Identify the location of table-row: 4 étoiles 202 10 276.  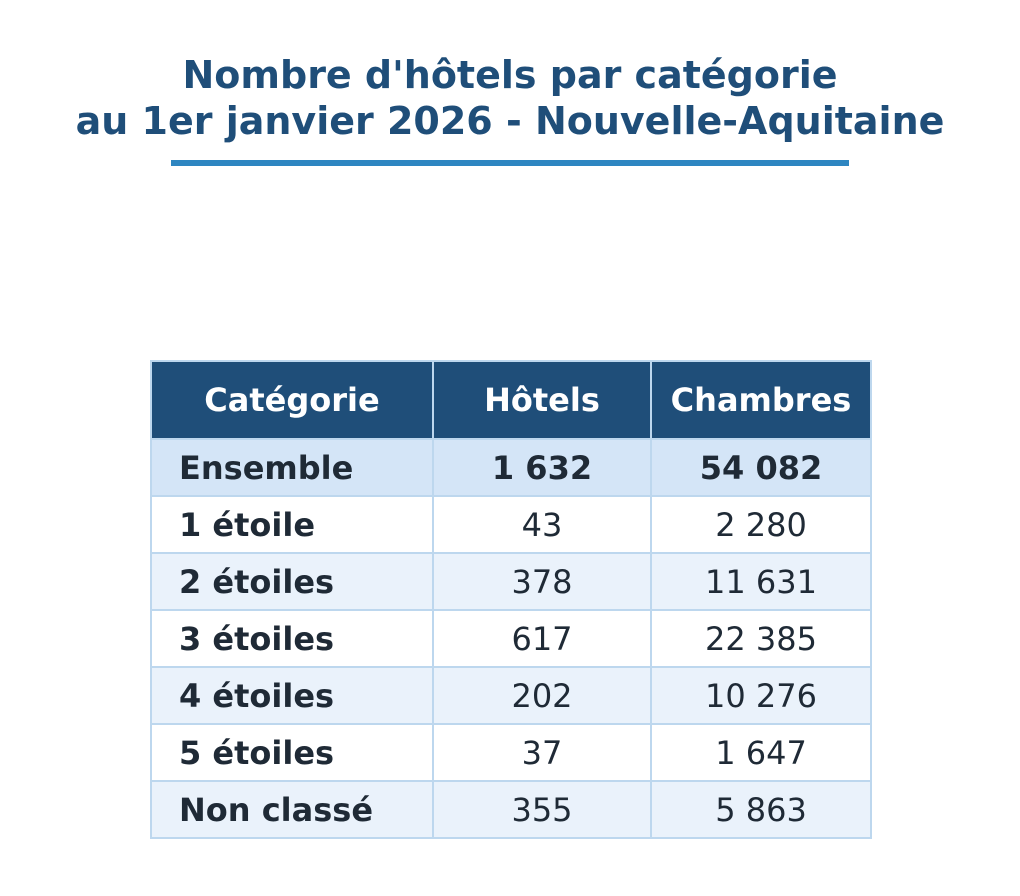
(511, 695).